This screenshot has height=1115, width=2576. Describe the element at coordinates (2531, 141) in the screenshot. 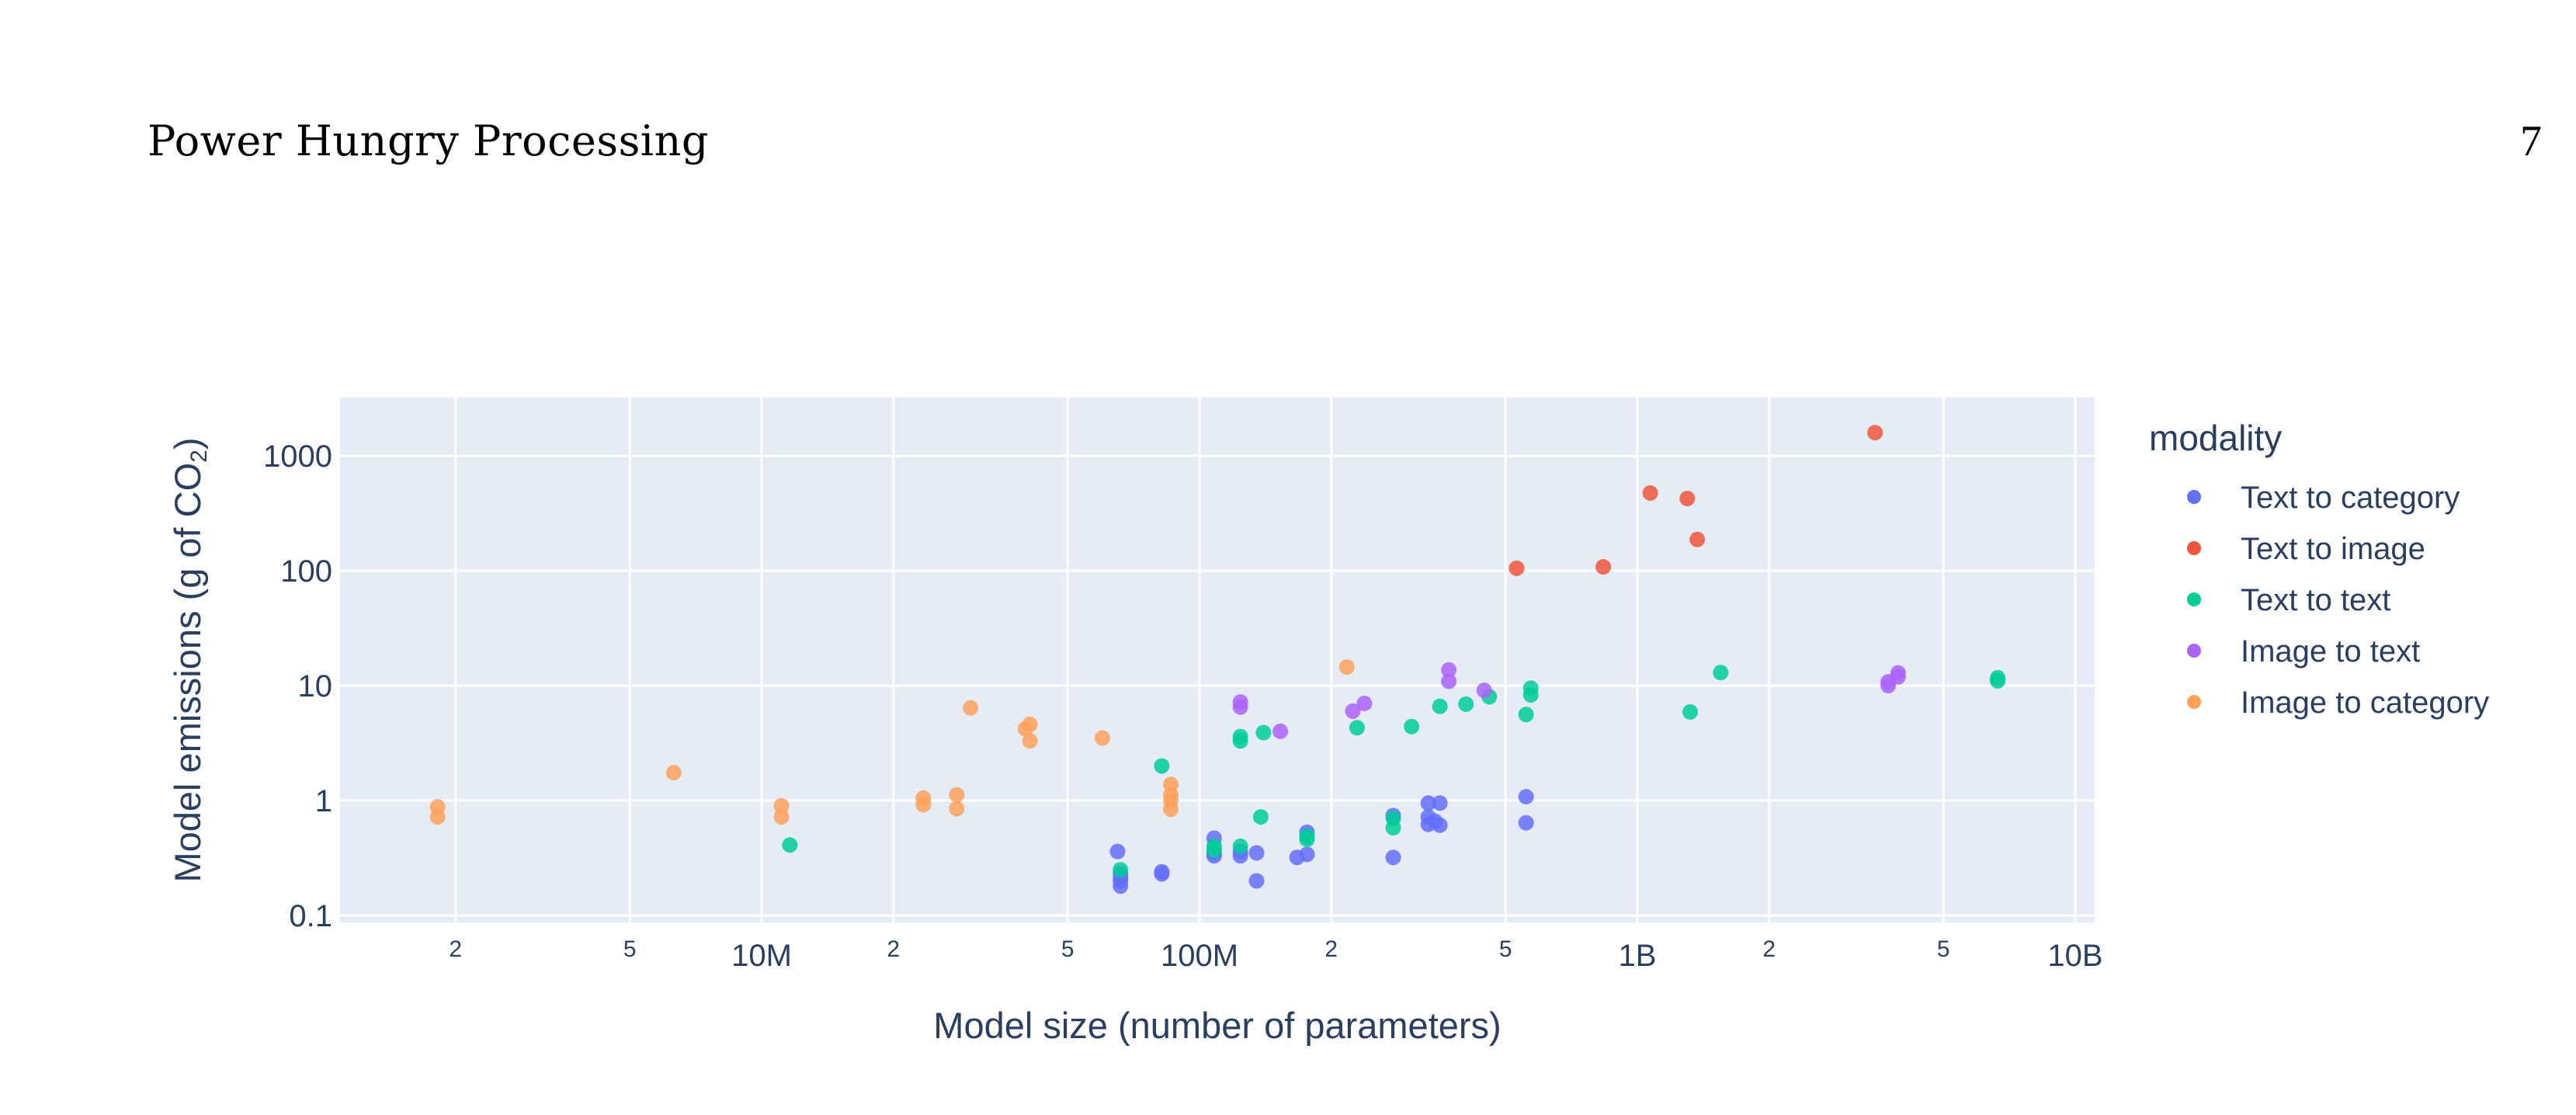

I see `page-number: 7` at that location.